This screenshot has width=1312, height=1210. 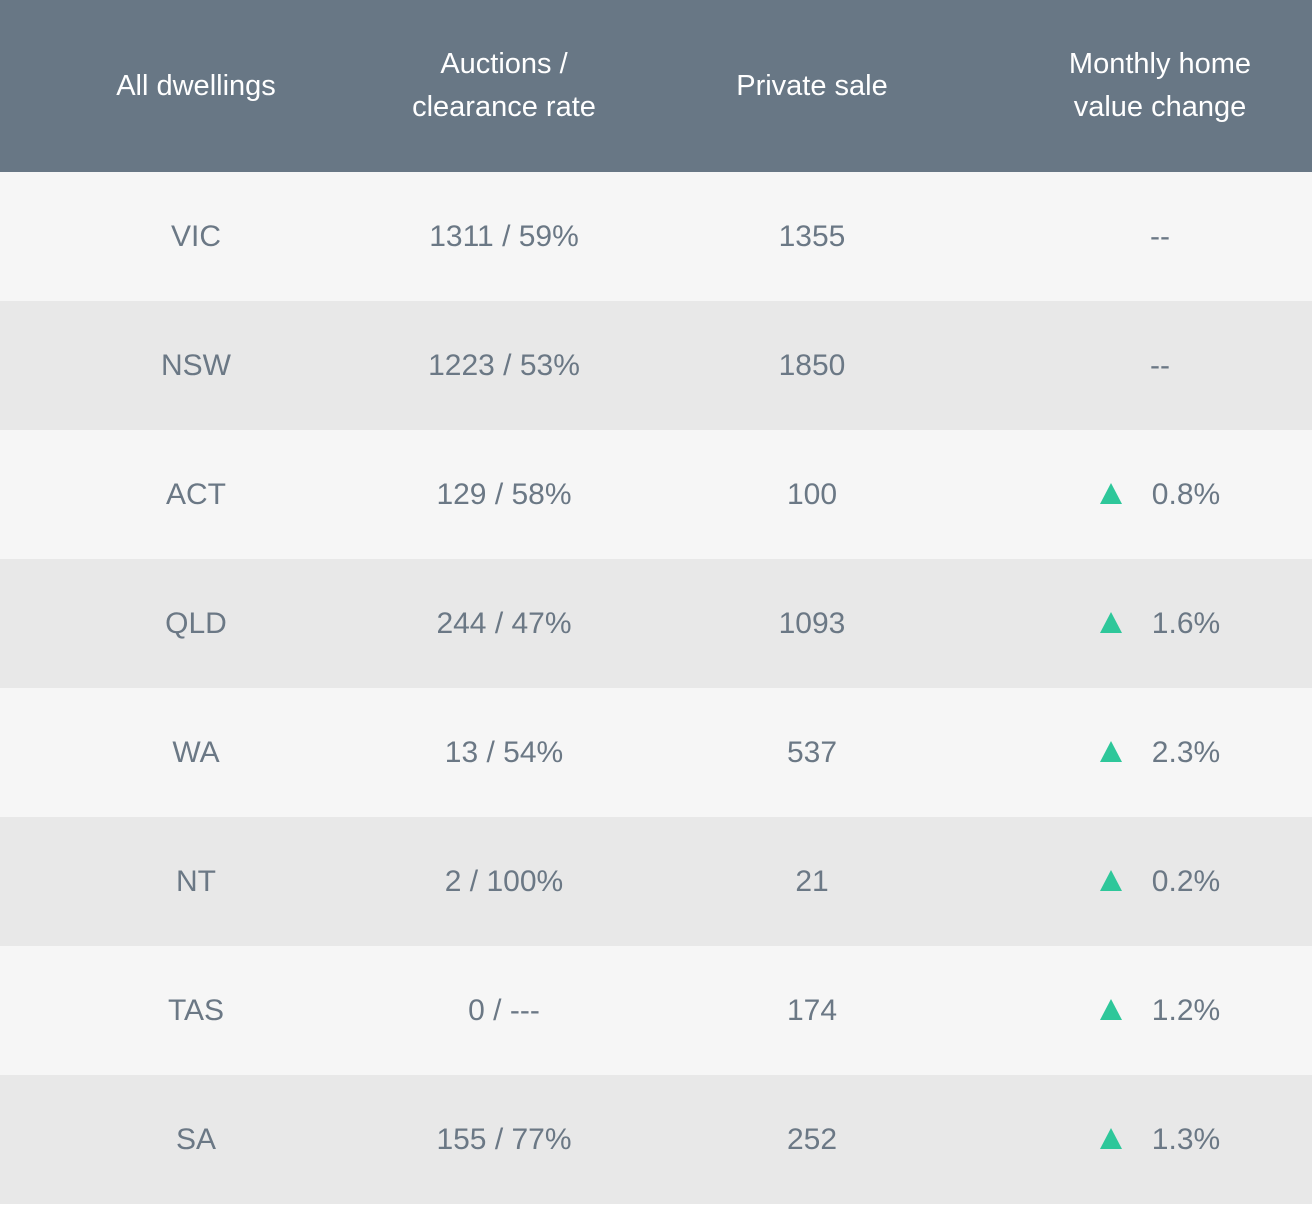 What do you see at coordinates (656, 494) in the screenshot?
I see `table-row: ACT 129 / 58% 100 0.8%` at bounding box center [656, 494].